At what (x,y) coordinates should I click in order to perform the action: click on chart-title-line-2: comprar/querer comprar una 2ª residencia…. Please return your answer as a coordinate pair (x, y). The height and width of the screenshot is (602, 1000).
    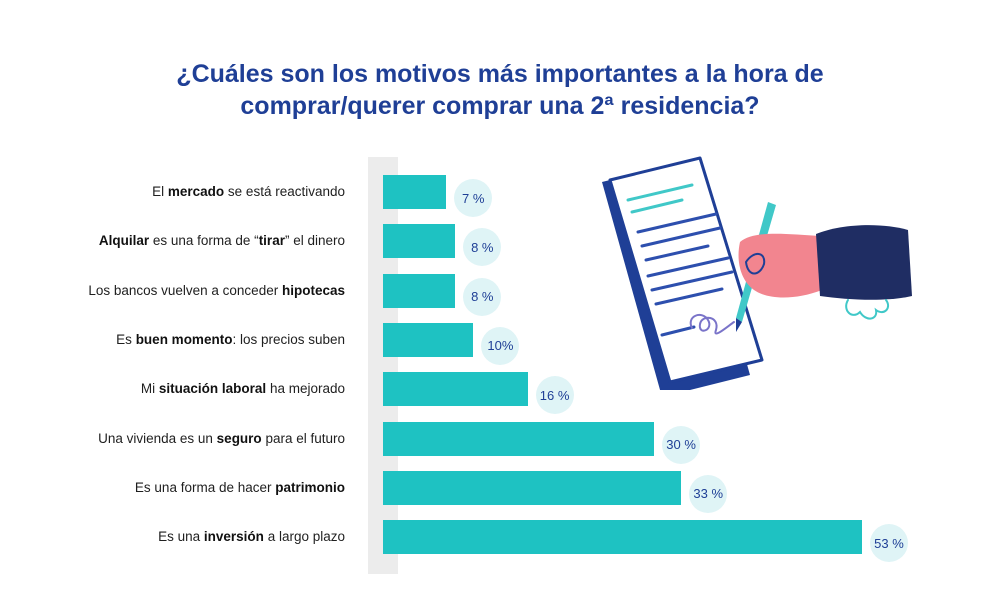
    Looking at the image, I should click on (500, 106).